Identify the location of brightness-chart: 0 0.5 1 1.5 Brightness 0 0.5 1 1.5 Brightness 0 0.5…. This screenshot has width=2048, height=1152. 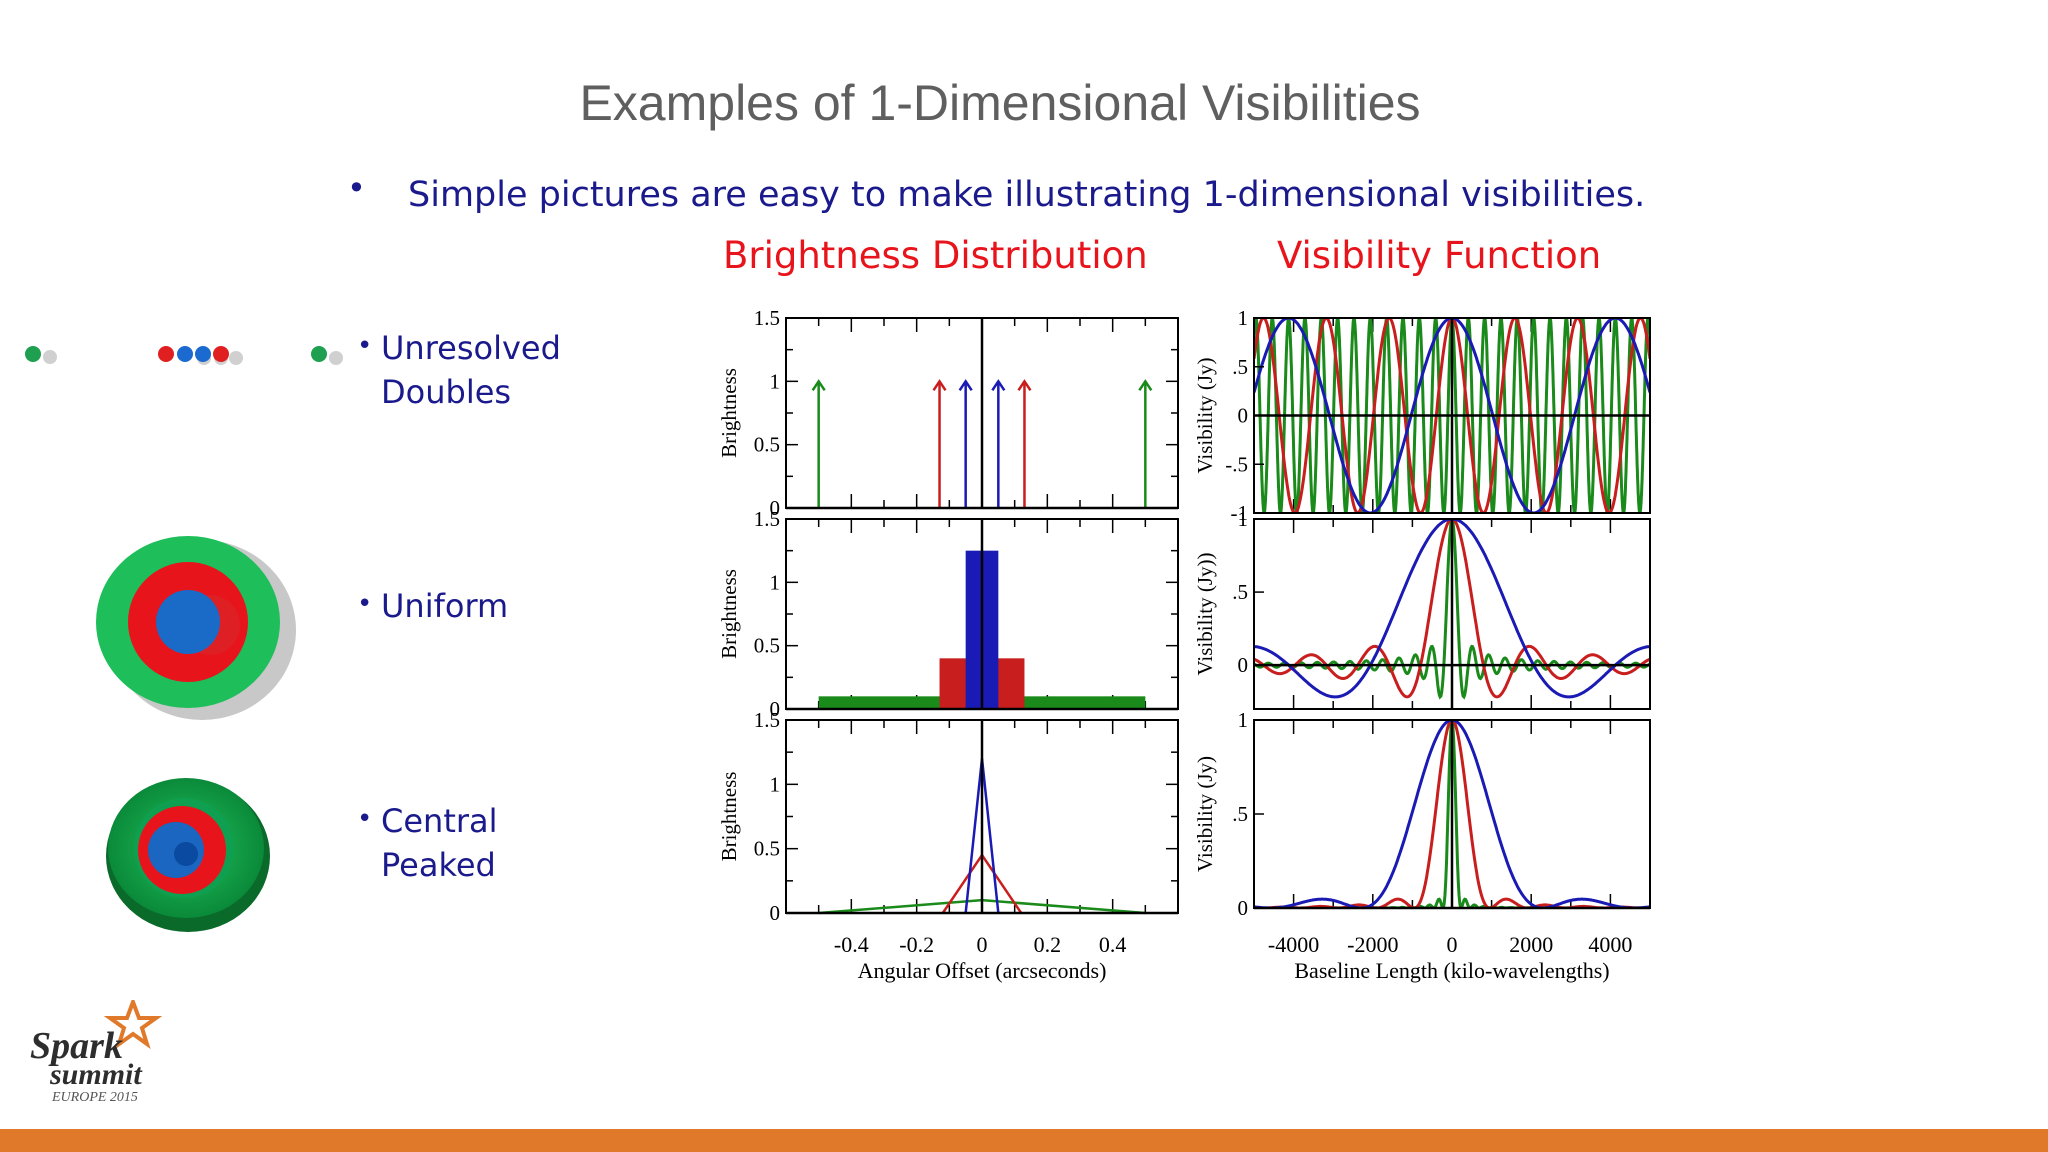
(948, 644).